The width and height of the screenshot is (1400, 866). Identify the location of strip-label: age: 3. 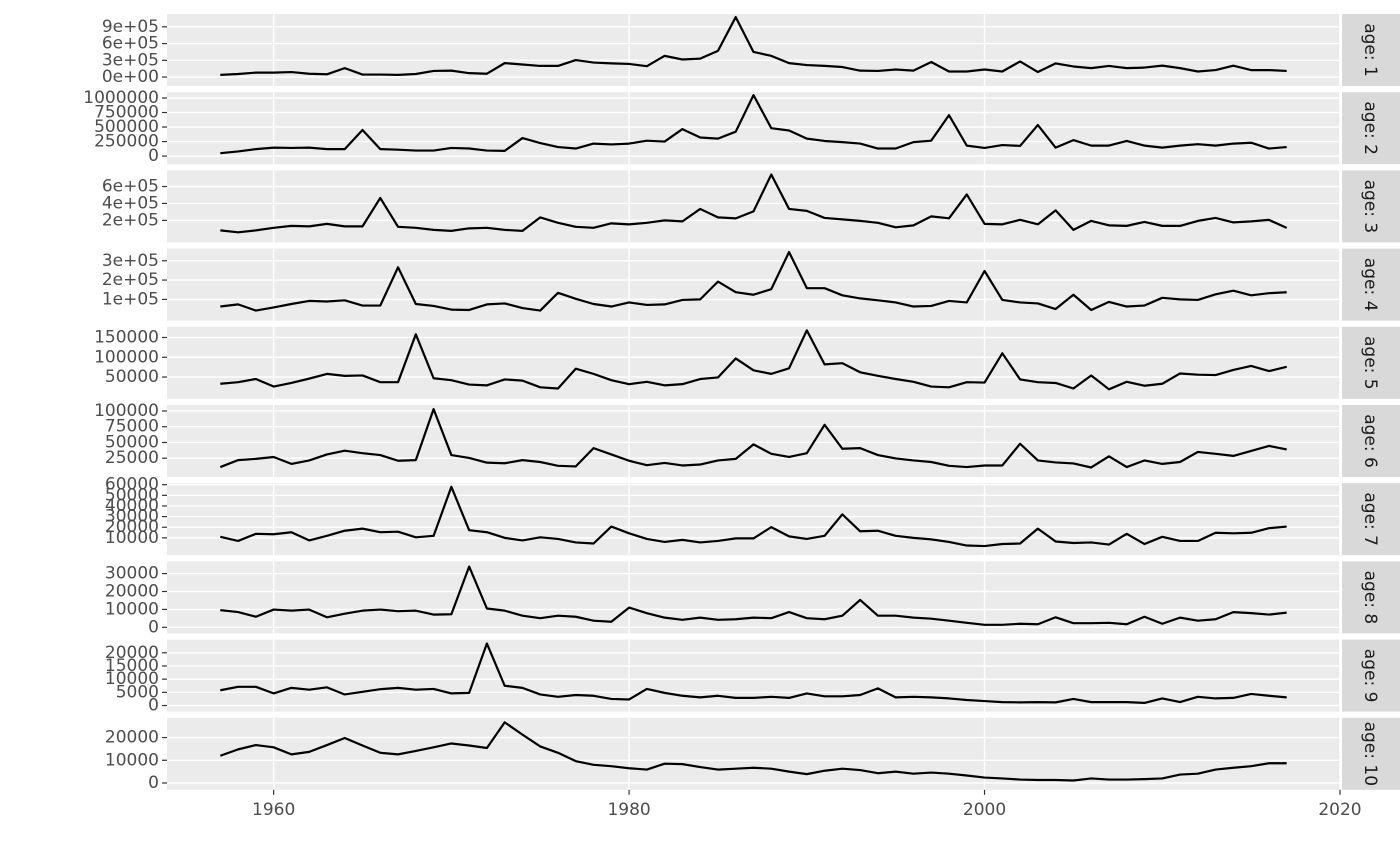
(1370, 207).